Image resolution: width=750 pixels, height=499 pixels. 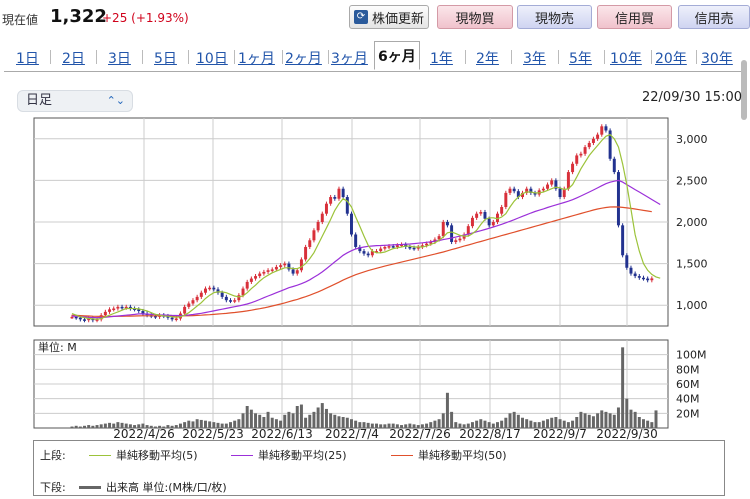 What do you see at coordinates (441, 59) in the screenshot?
I see `tab-1y: 1年` at bounding box center [441, 59].